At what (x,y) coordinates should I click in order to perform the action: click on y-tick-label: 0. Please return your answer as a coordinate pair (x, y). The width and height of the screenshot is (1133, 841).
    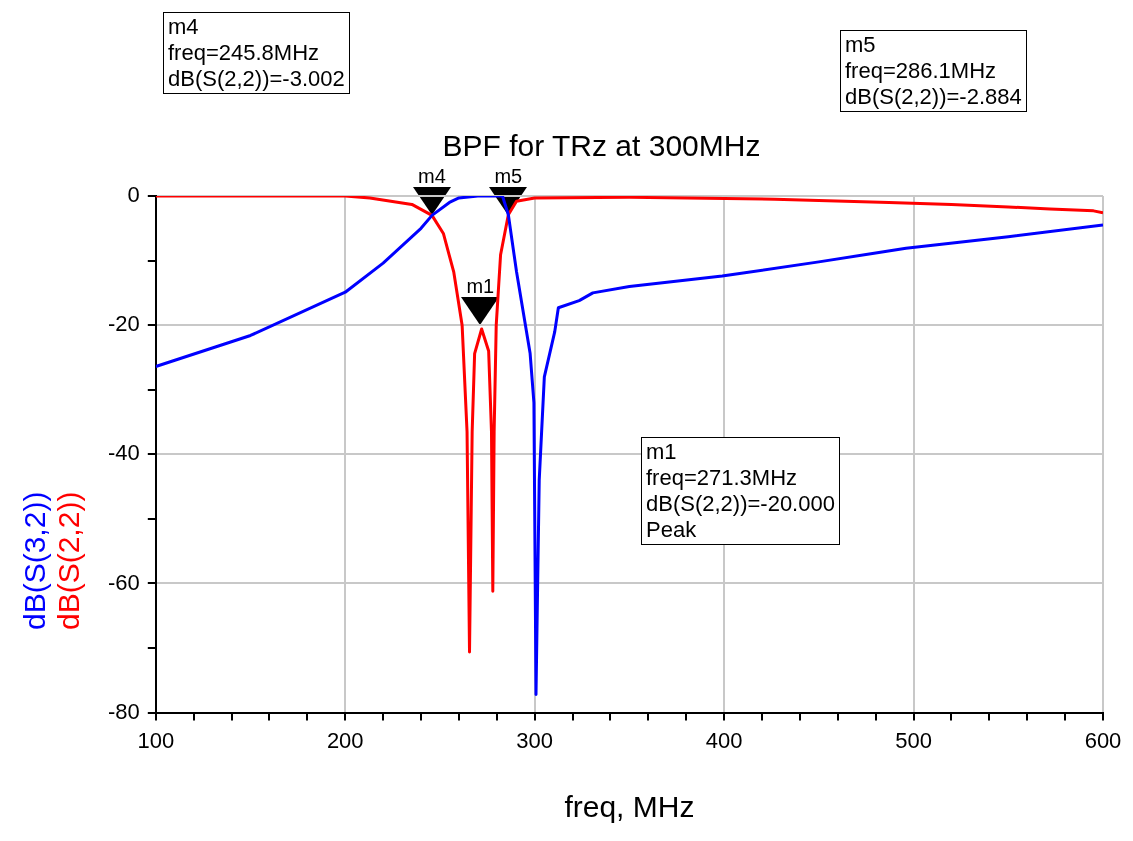
    Looking at the image, I should click on (133, 195).